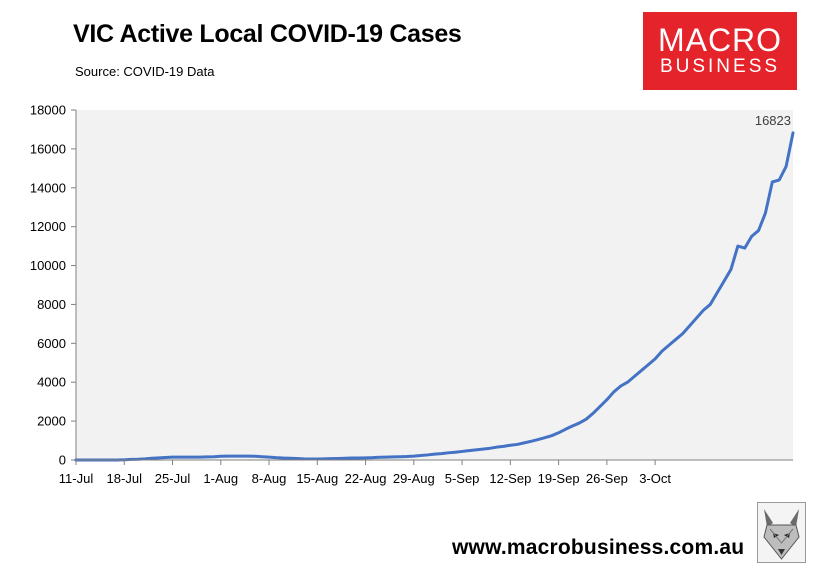 This screenshot has width=822, height=578. I want to click on x-tick-label: 19-Sep, so click(559, 478).